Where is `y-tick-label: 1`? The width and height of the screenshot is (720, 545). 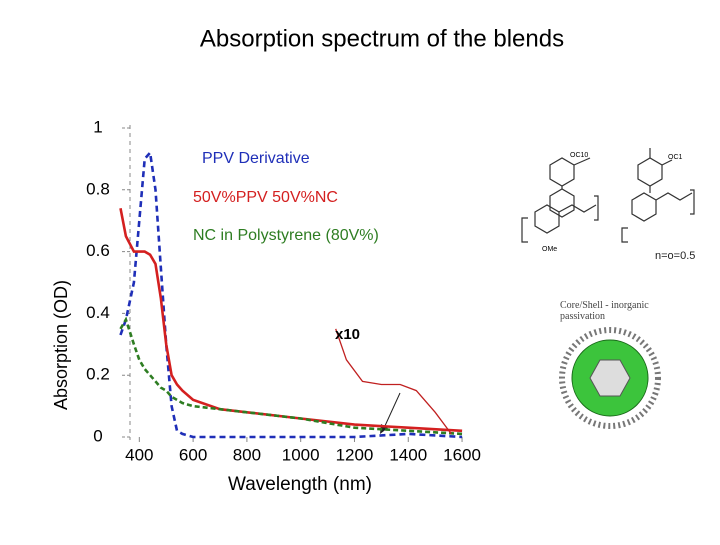
y-tick-label: 1 is located at coordinates (97, 126).